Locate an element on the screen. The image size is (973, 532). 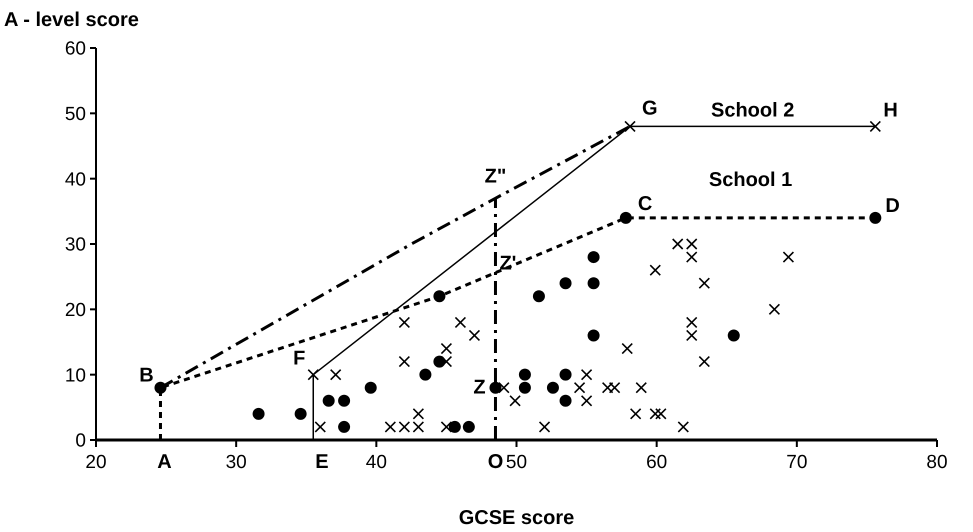
annotation: D is located at coordinates (892, 205).